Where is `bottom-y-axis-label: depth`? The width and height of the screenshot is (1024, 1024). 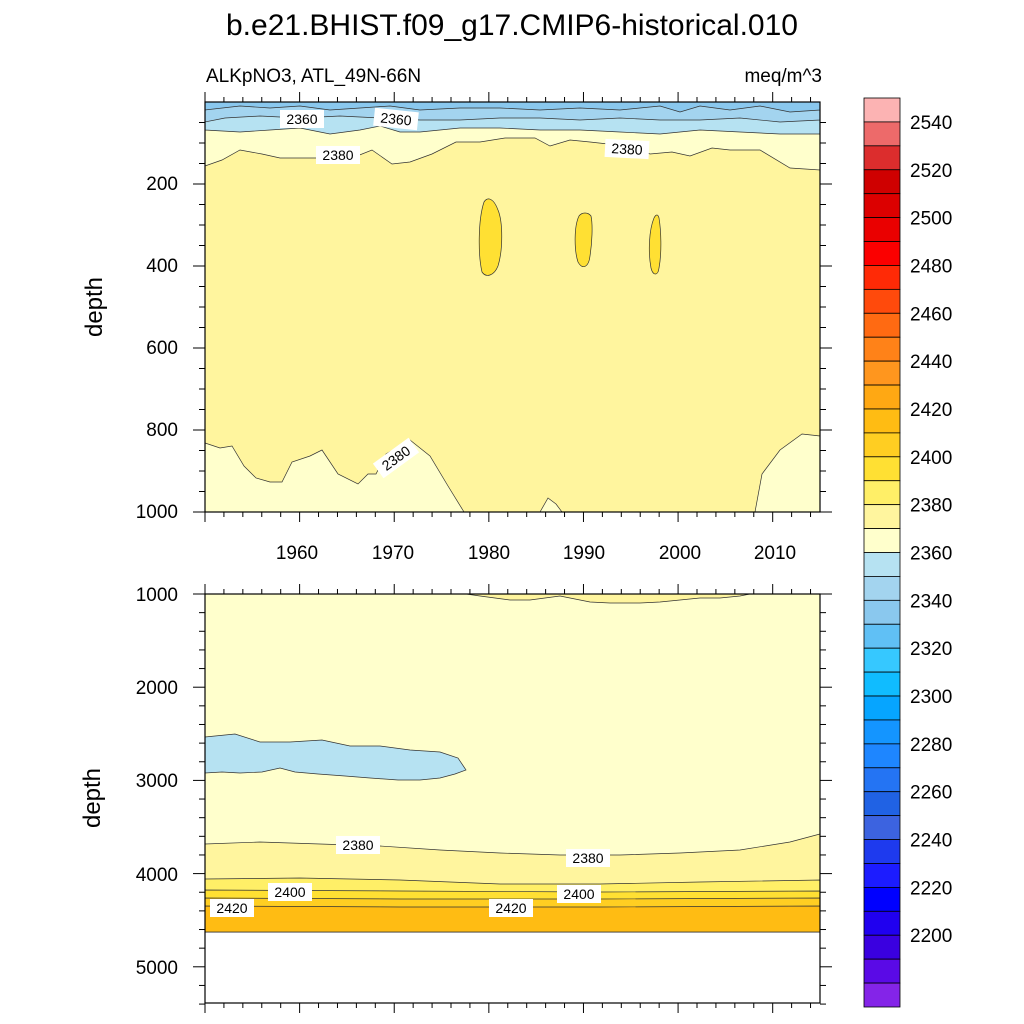 bottom-y-axis-label: depth is located at coordinates (92, 798).